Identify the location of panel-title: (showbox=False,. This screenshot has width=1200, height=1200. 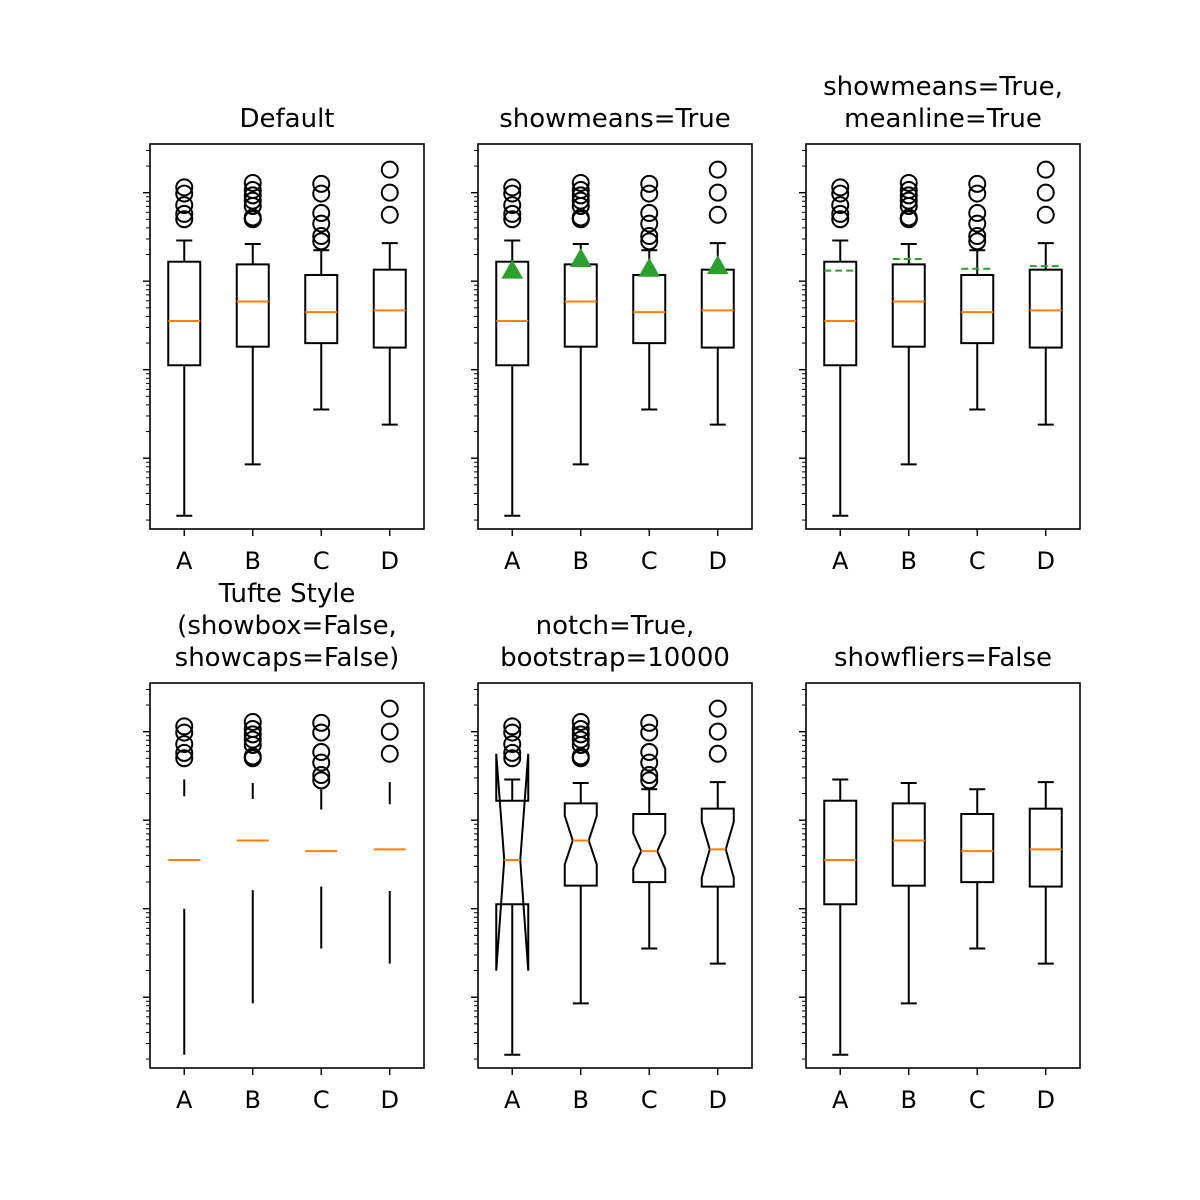
(287, 626).